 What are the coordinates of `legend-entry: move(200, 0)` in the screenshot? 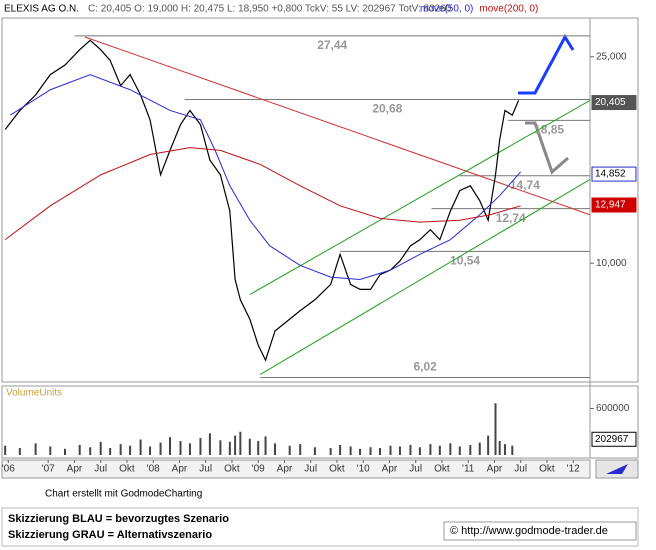 It's located at (508, 9).